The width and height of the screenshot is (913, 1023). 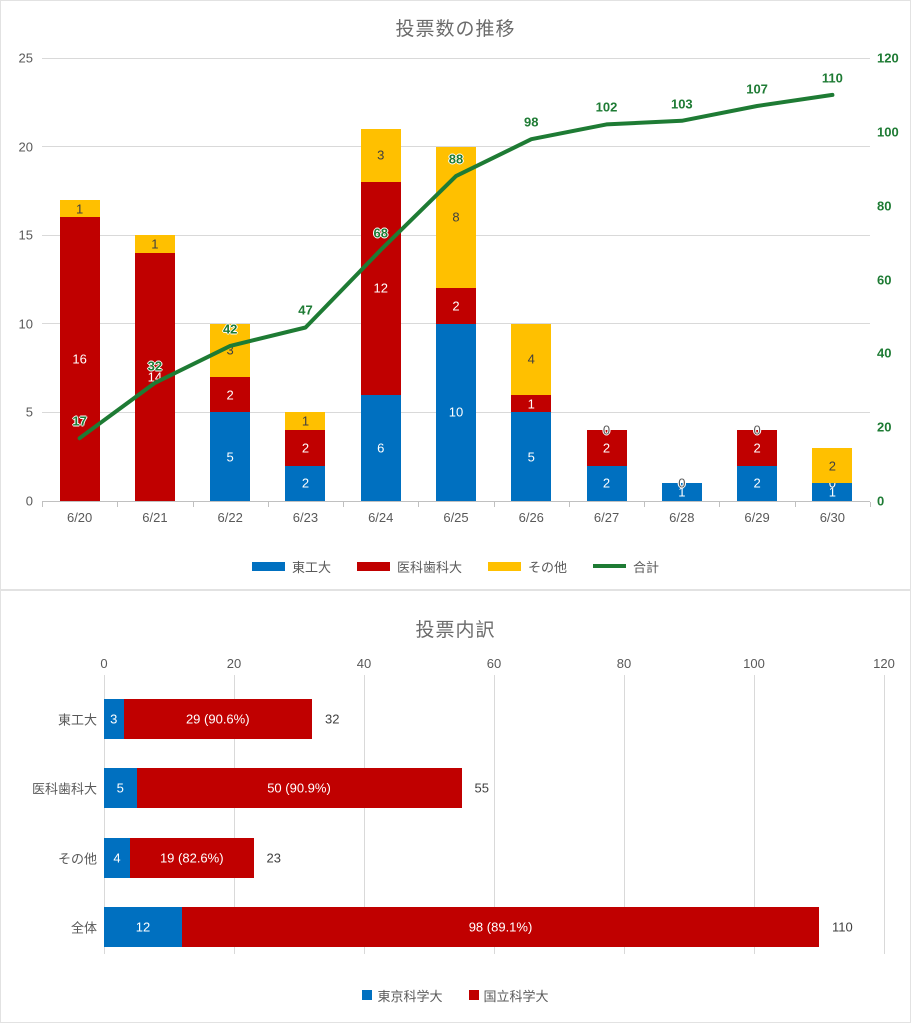 I want to click on right-axis-tick-label: 60, so click(x=884, y=279).